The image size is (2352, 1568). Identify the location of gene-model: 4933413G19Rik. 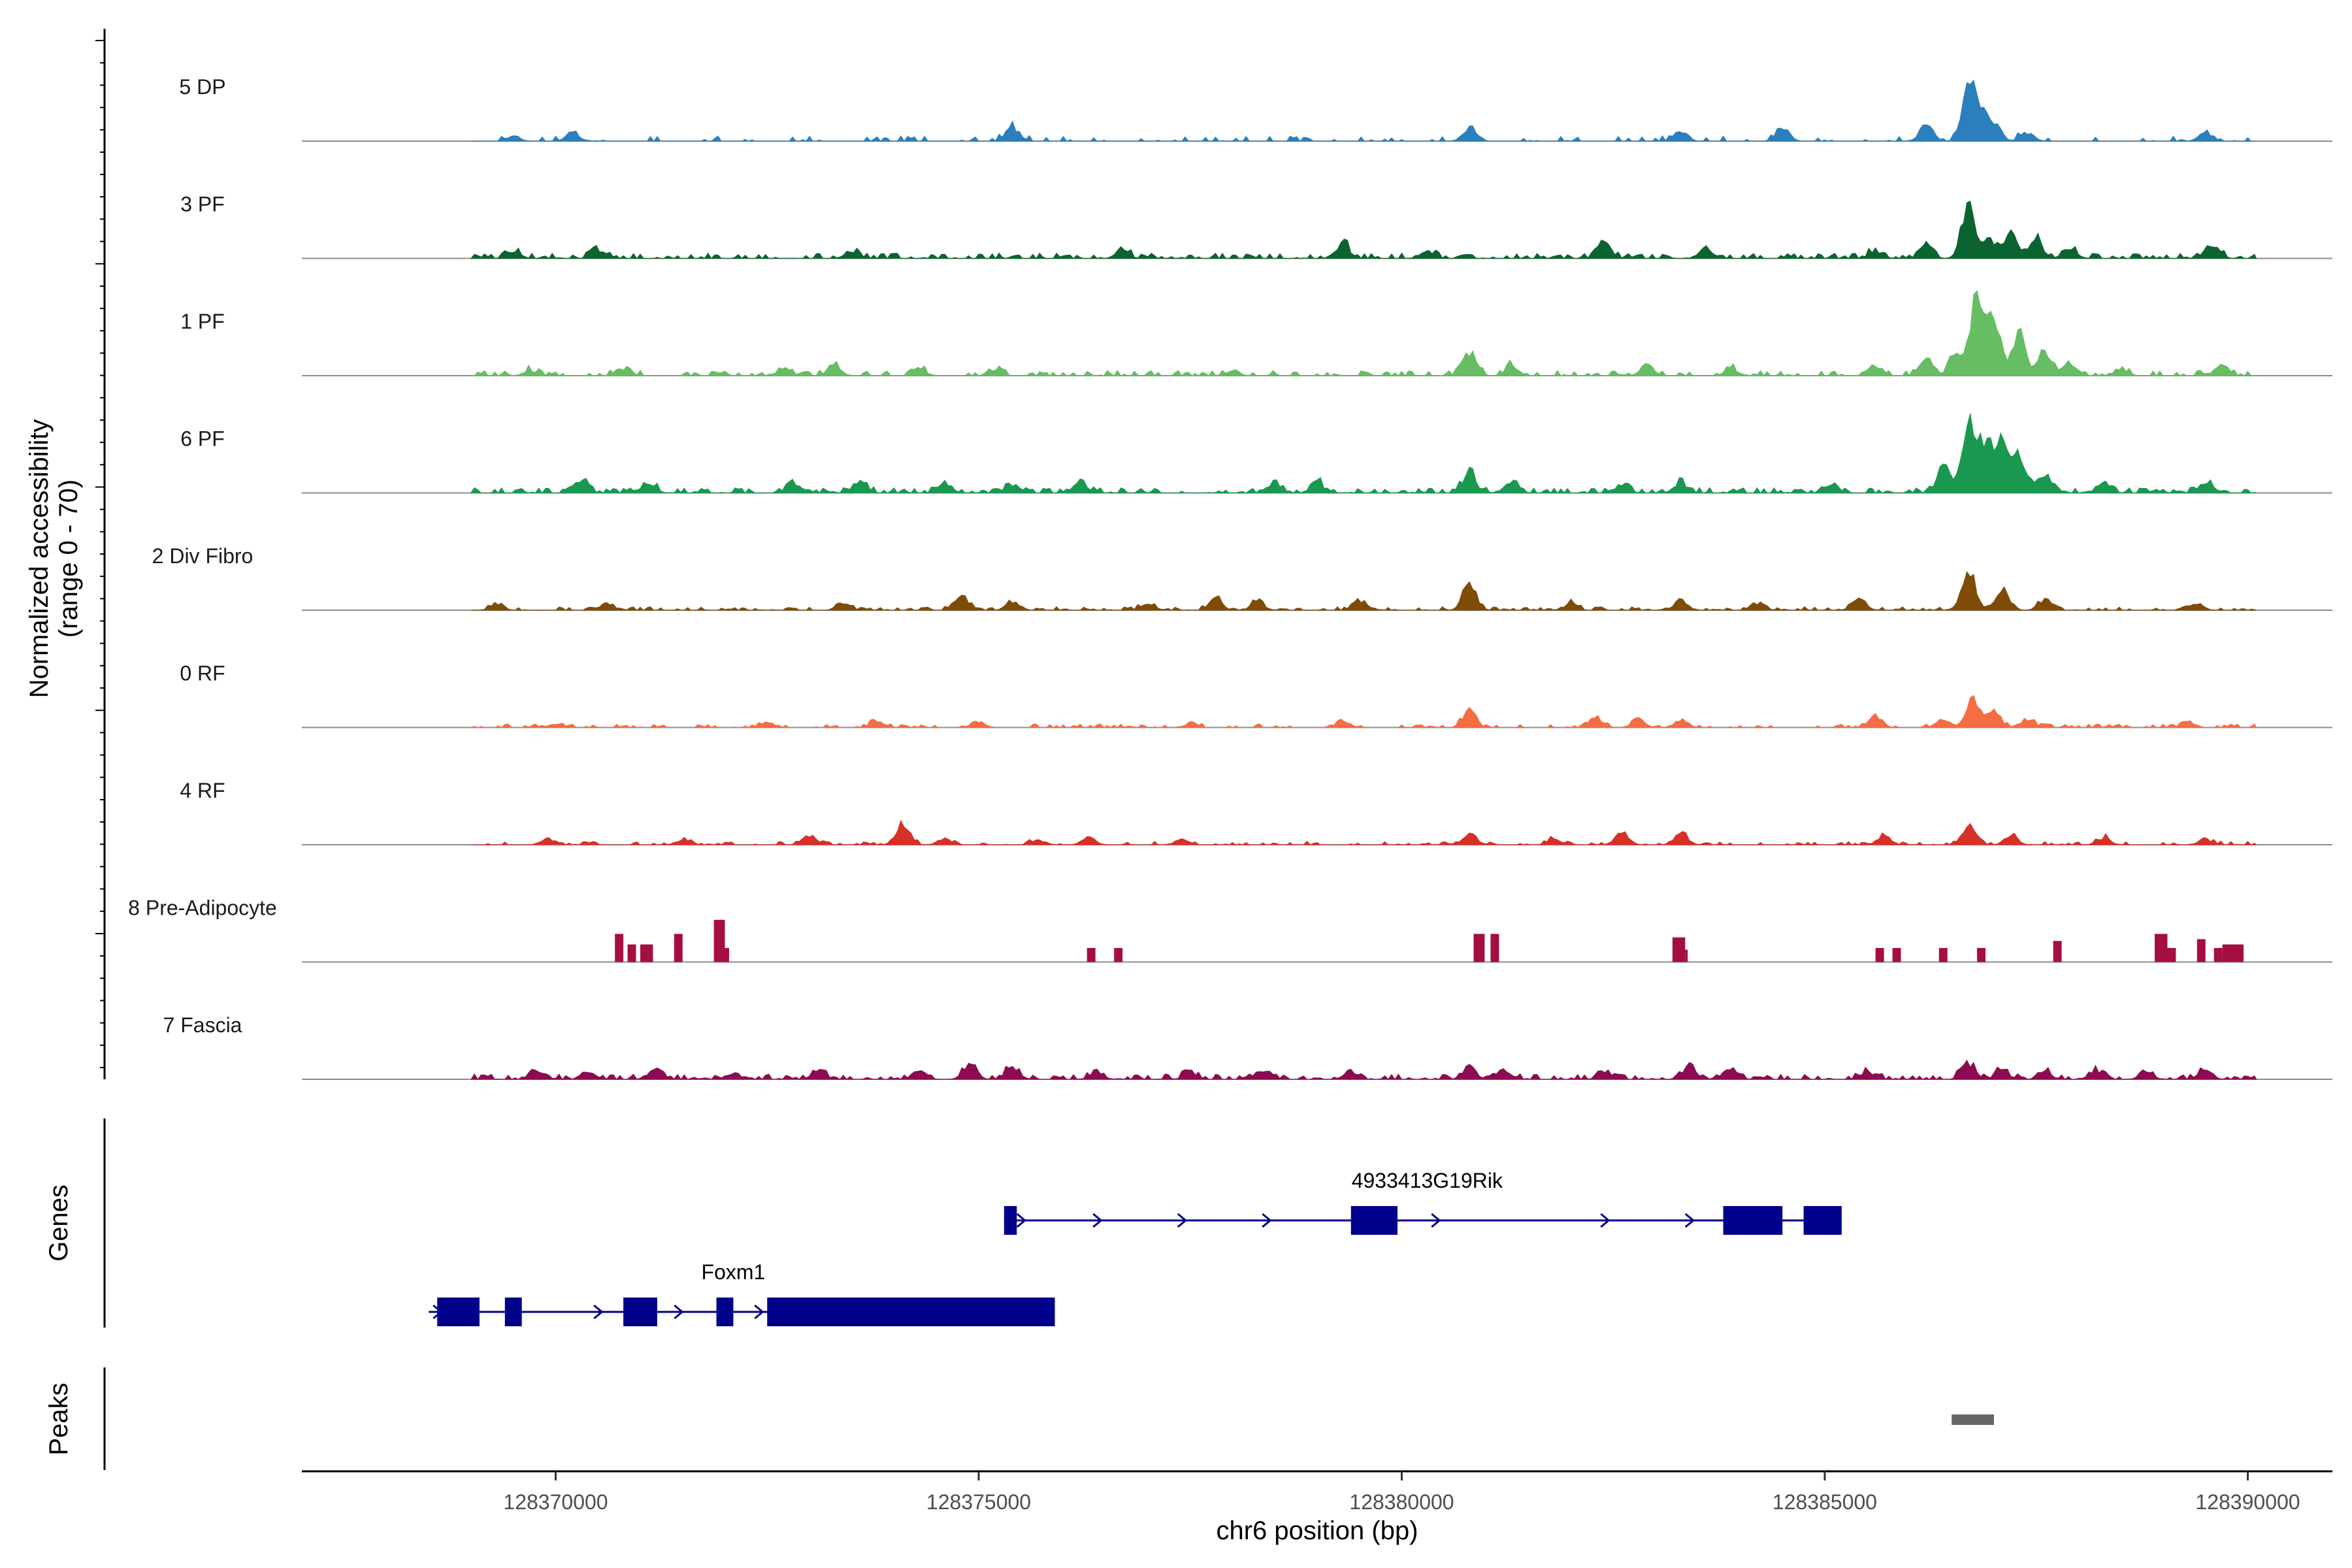
(1423, 1202).